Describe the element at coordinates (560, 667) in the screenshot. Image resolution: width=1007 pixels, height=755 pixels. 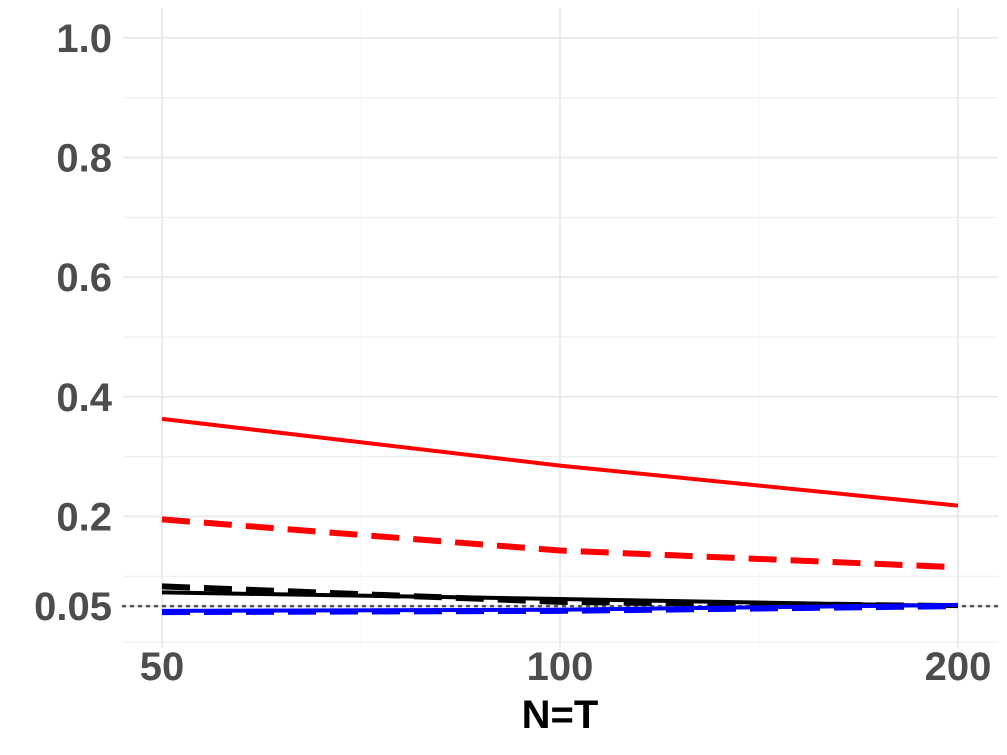
I see `x-tick-label-1: 100` at that location.